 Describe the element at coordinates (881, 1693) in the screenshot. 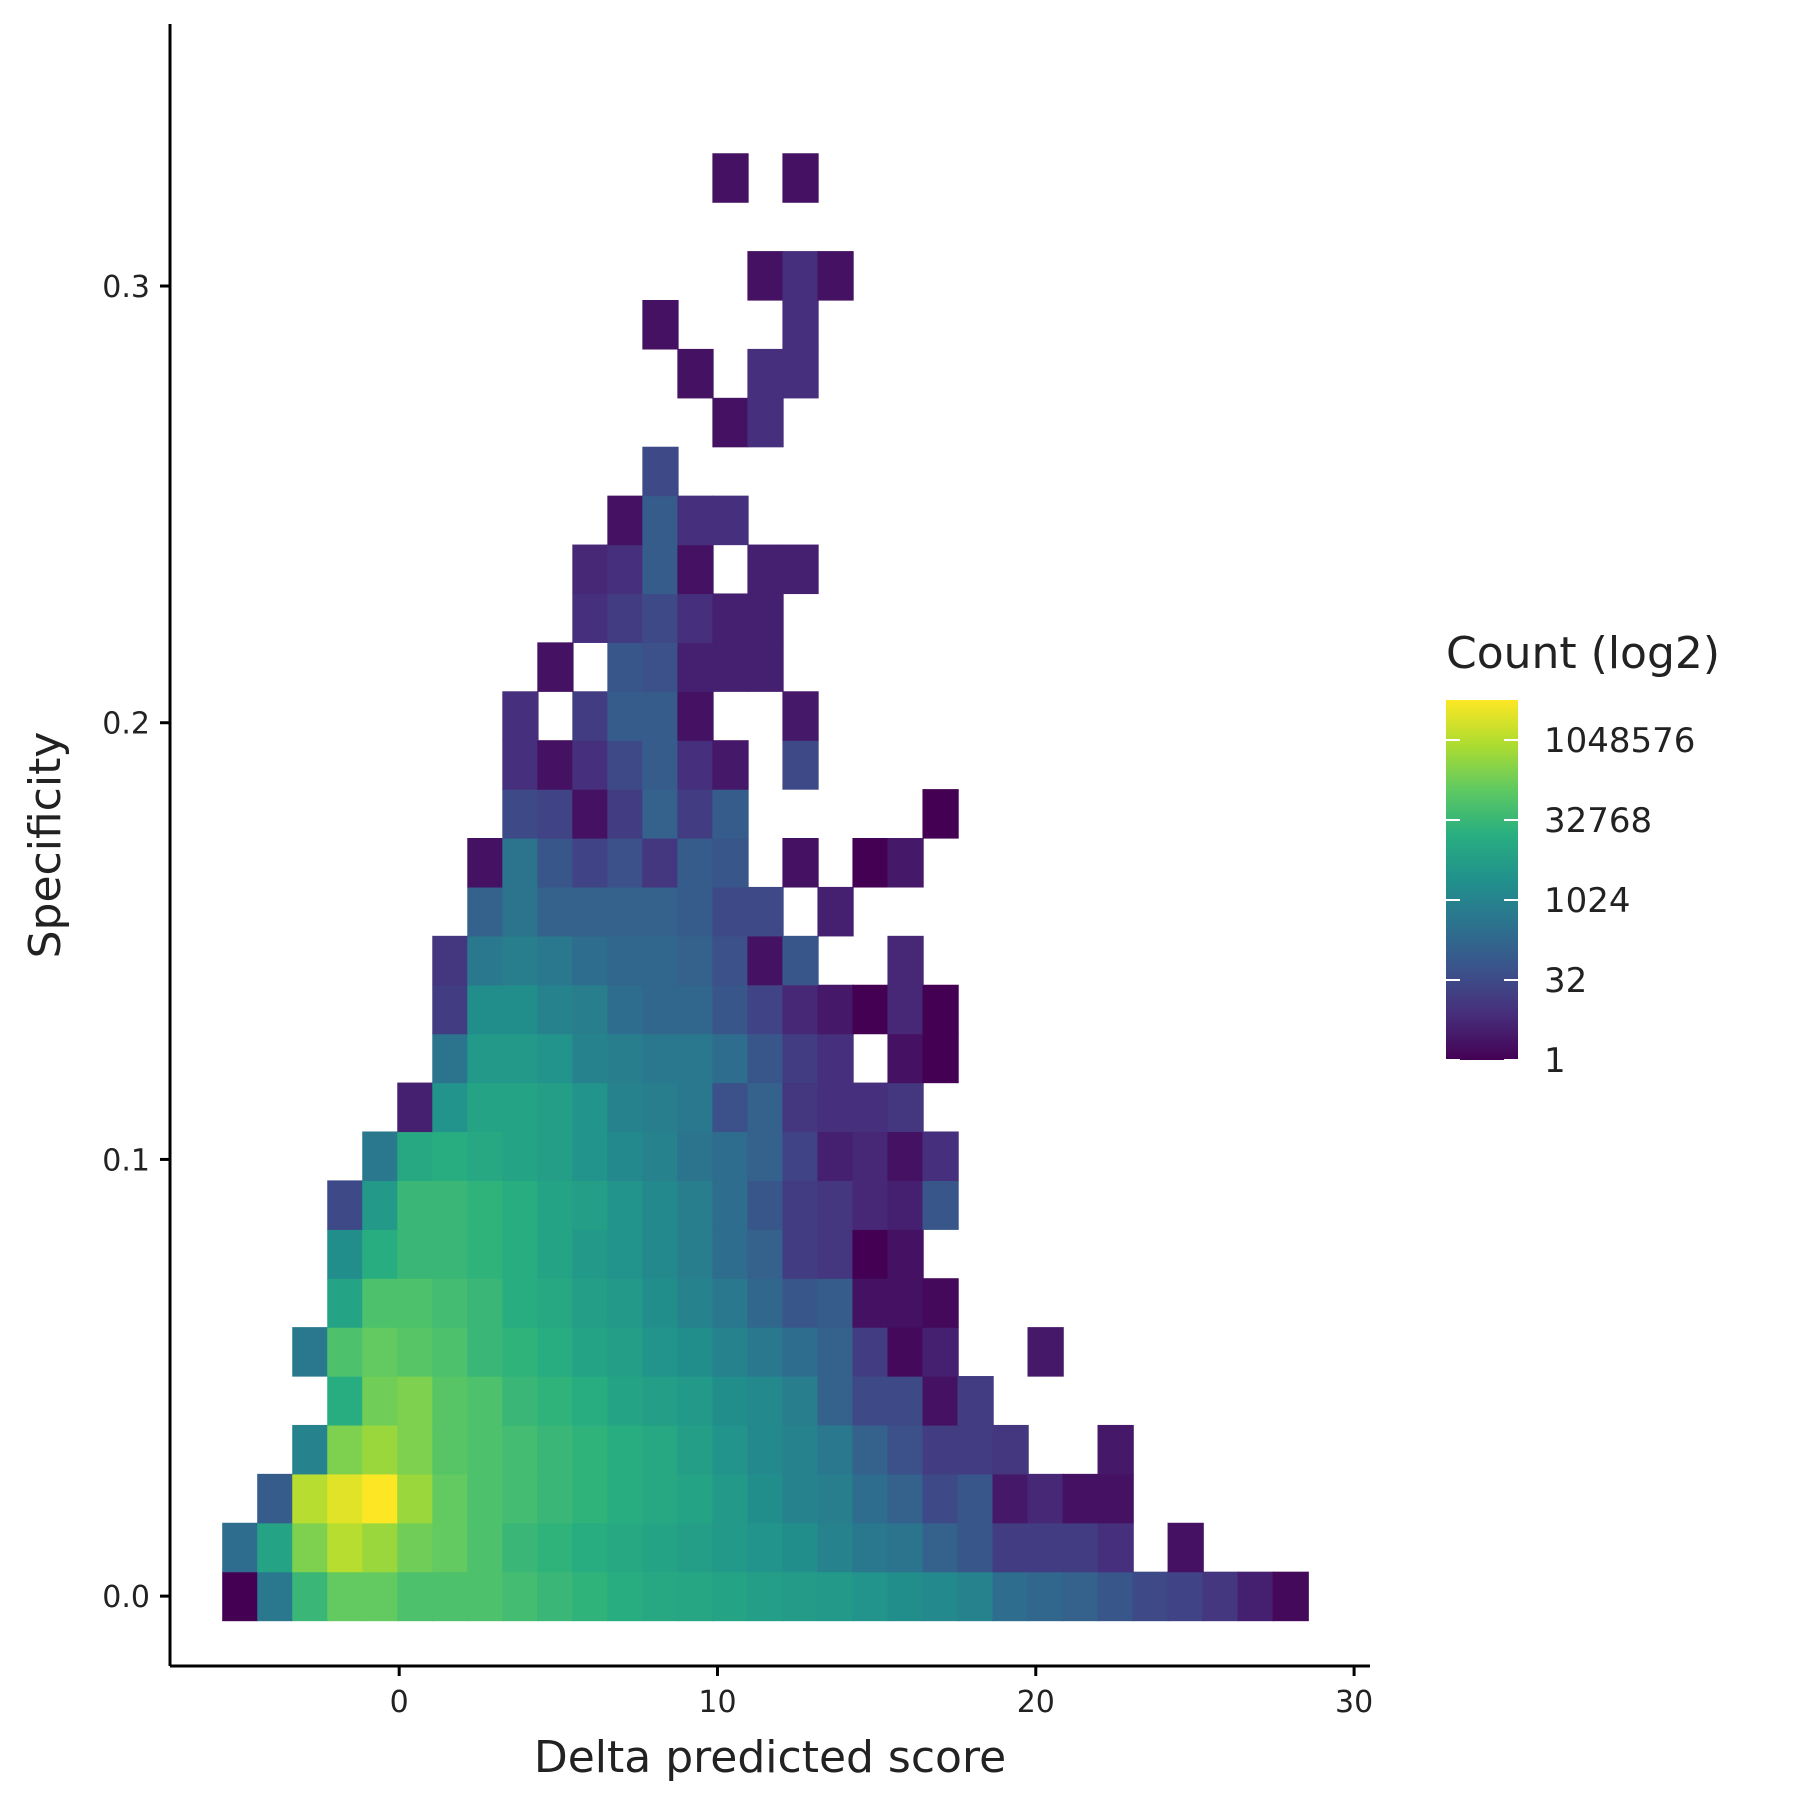

I see `x-ticks: 0 10 20 30` at that location.